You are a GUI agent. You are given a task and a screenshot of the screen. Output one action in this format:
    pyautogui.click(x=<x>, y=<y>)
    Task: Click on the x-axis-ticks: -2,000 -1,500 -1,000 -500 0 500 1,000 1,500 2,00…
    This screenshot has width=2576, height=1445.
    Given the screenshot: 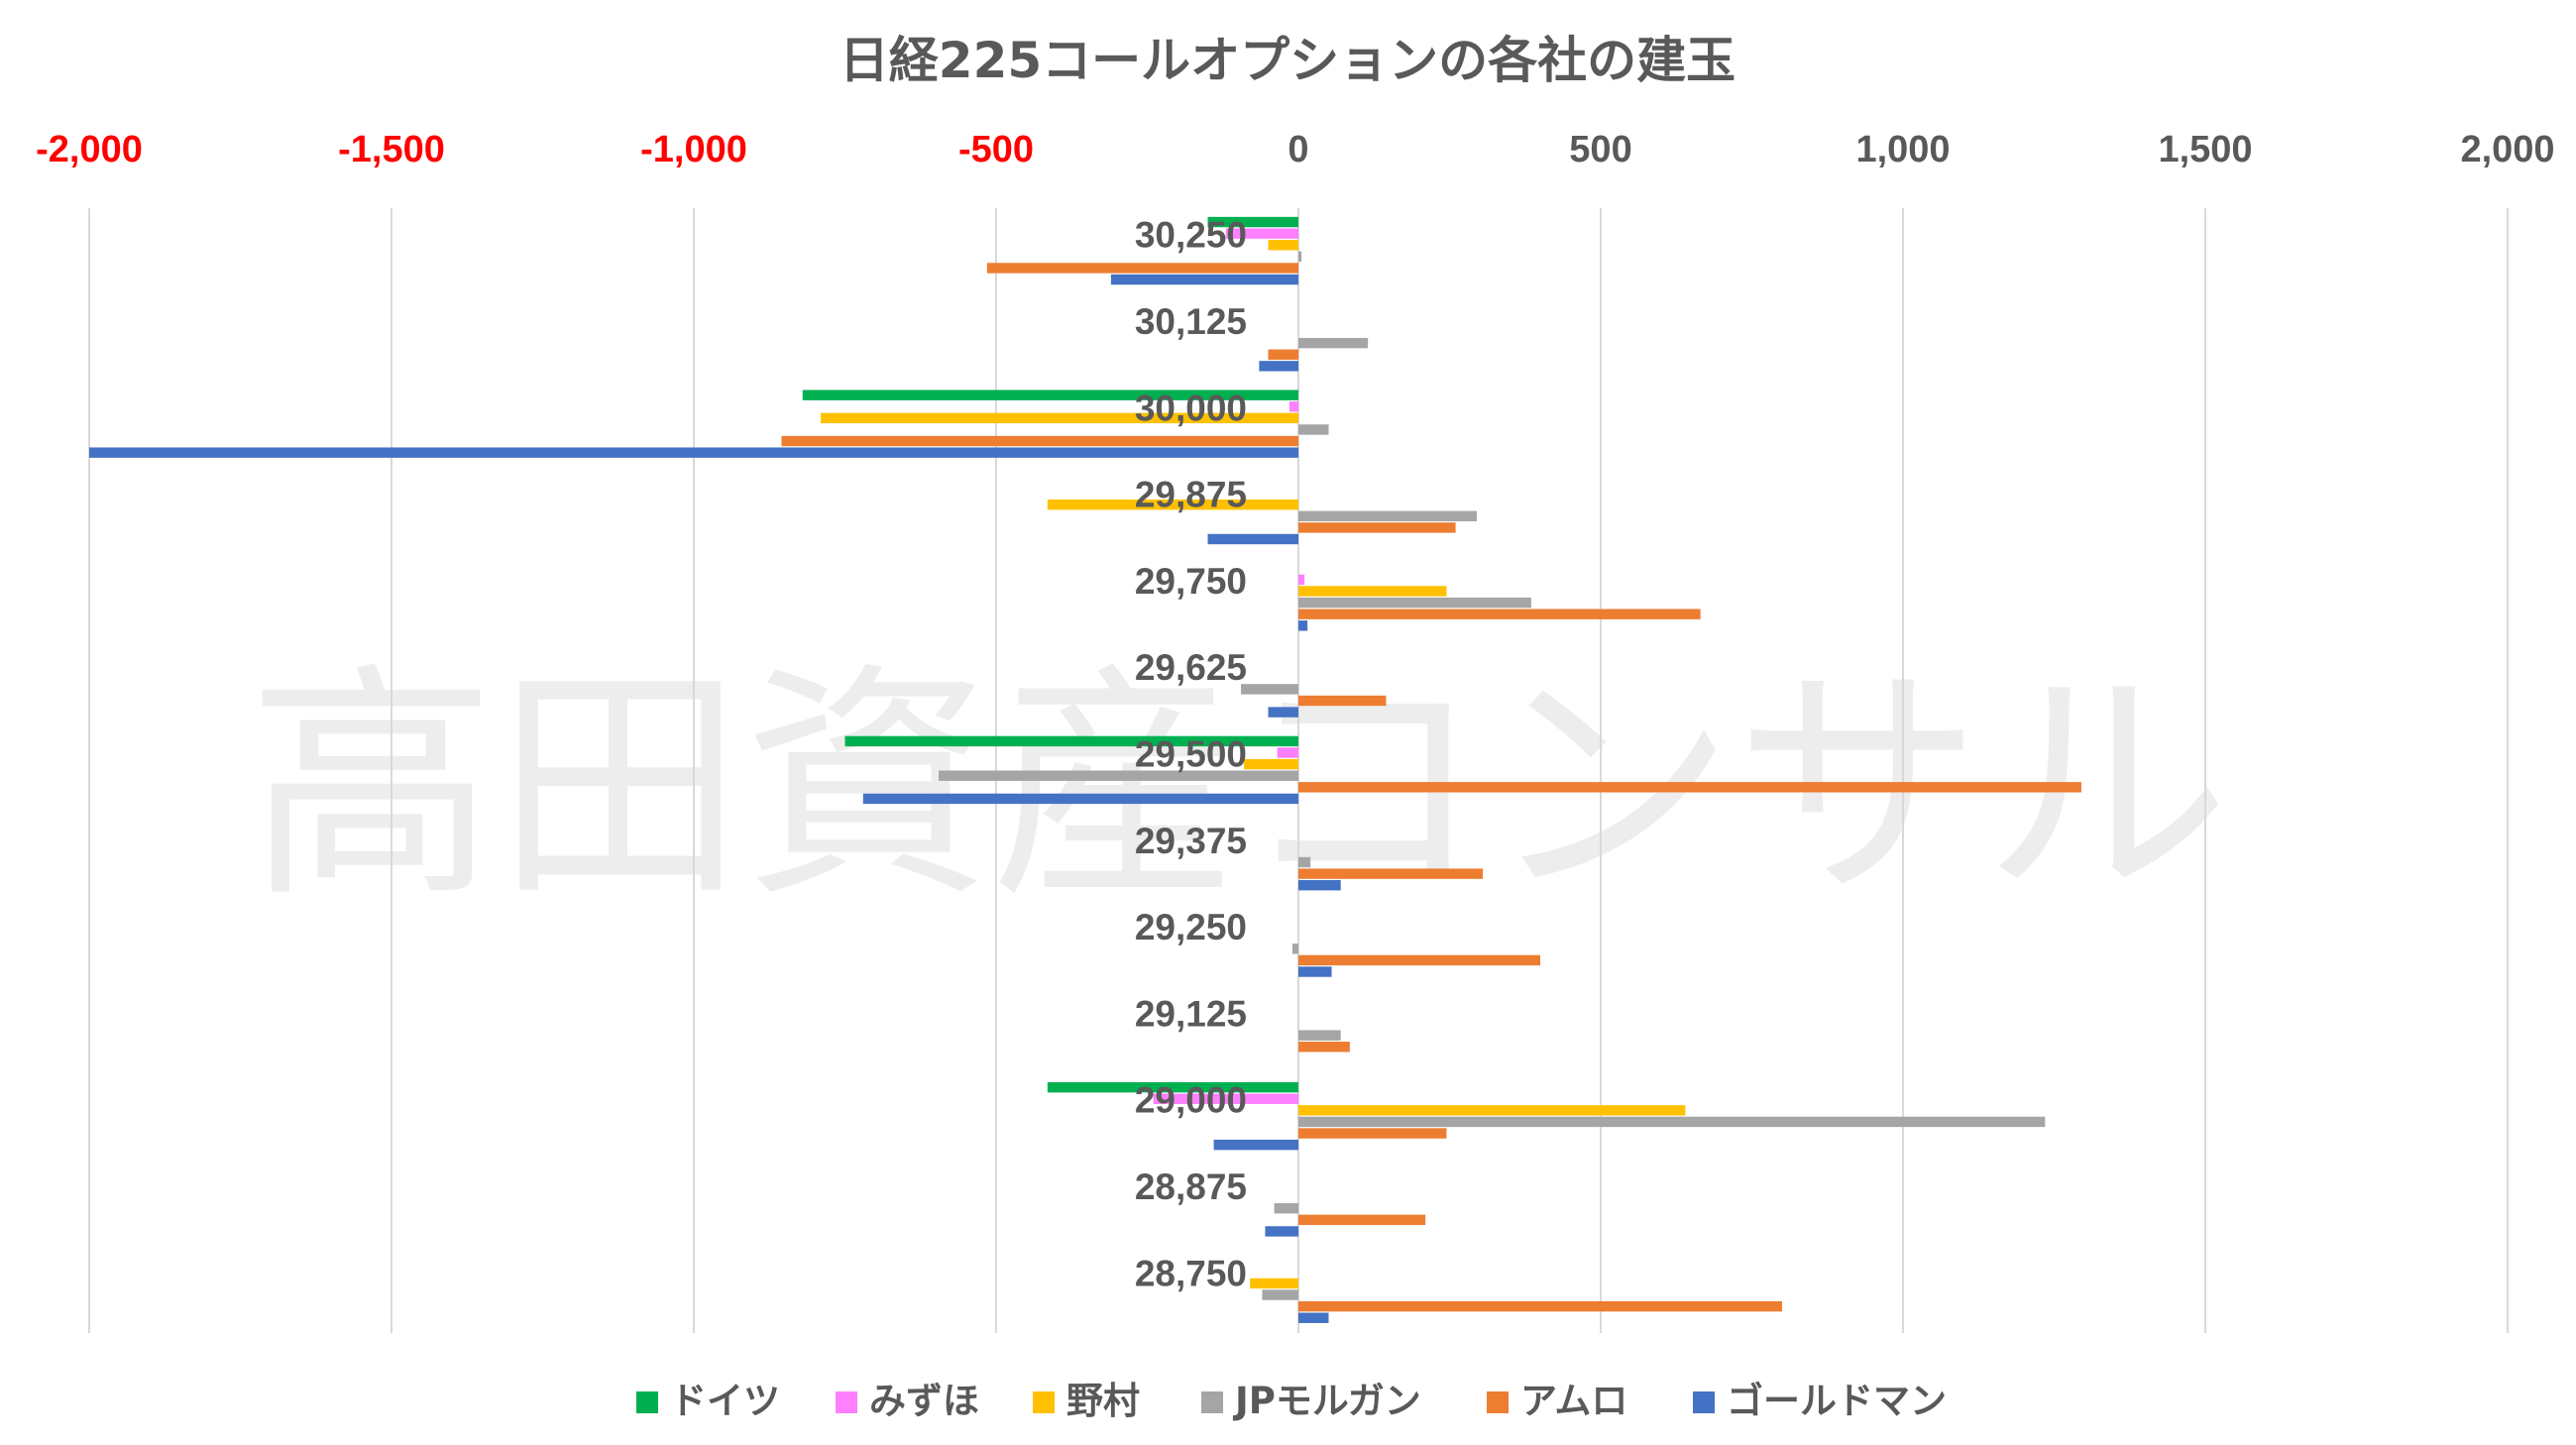 What is the action you would take?
    pyautogui.click(x=1295, y=149)
    